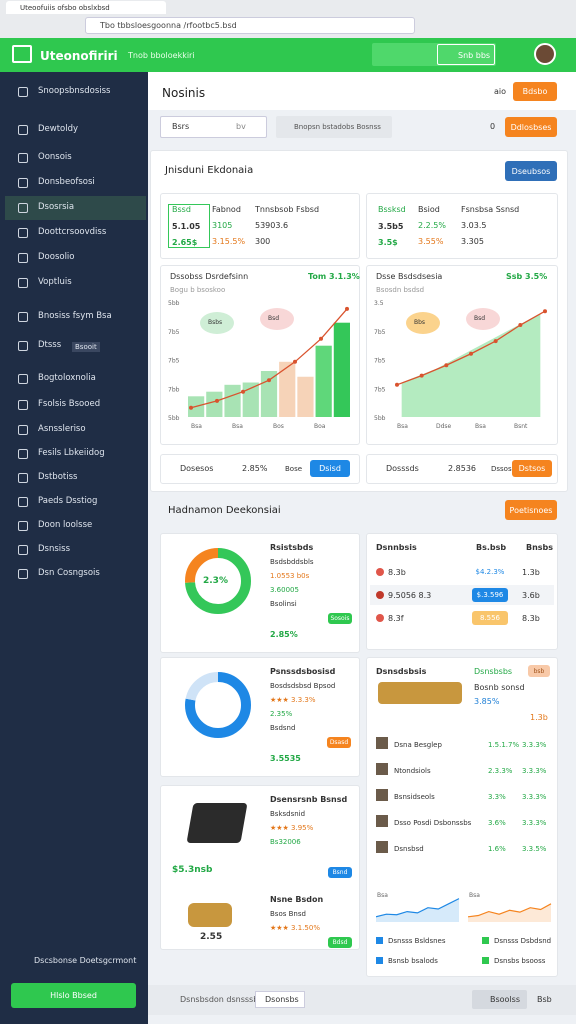 This screenshot has width=576, height=1024. Describe the element at coordinates (490, 209) in the screenshot. I see `stat-col: Fsnsbsa Ssnsd` at that location.